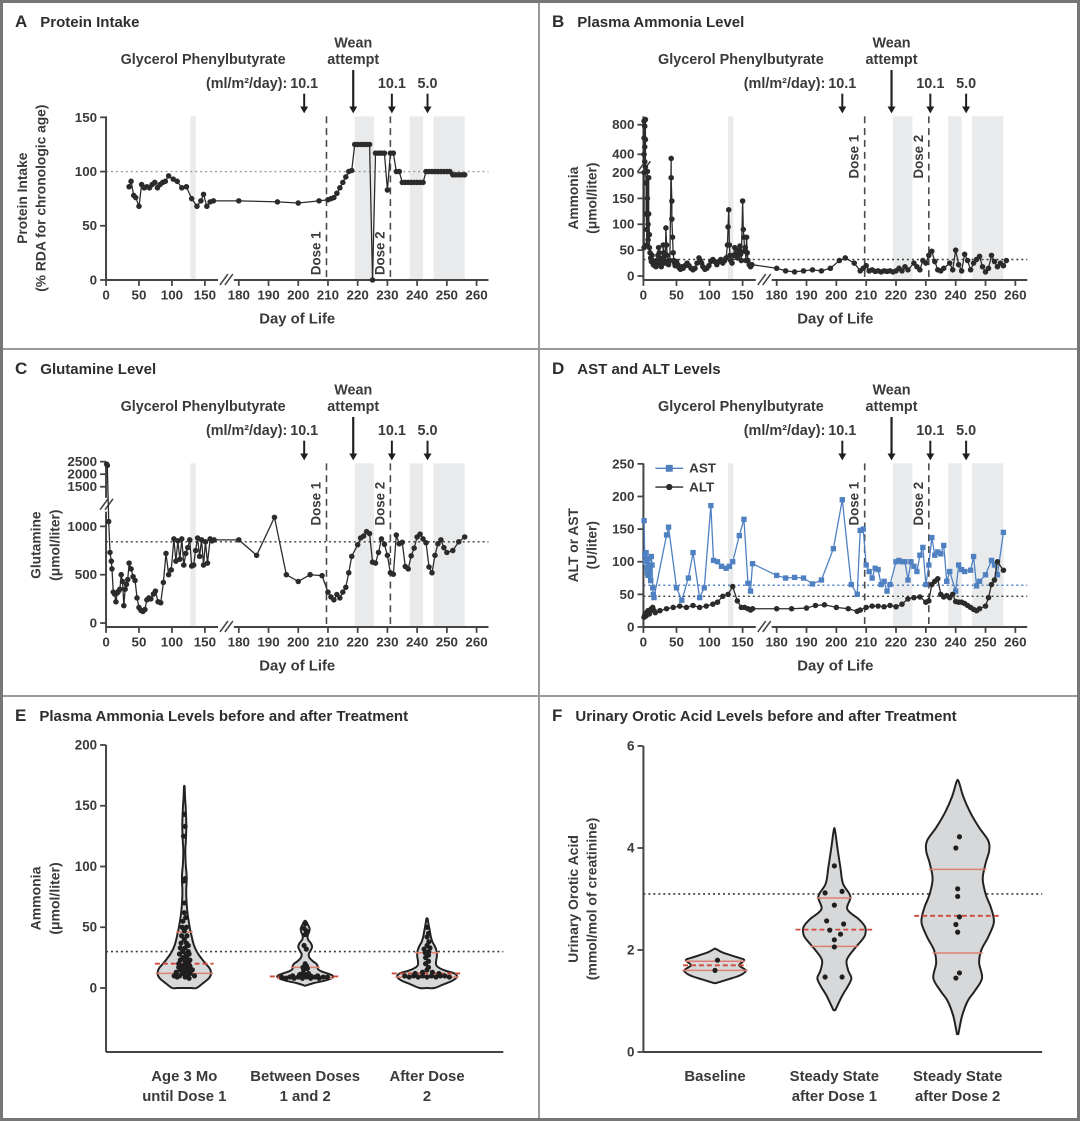 The width and height of the screenshot is (1080, 1121). I want to click on svg-text: (% RDA for chronologic age), so click(41, 198).